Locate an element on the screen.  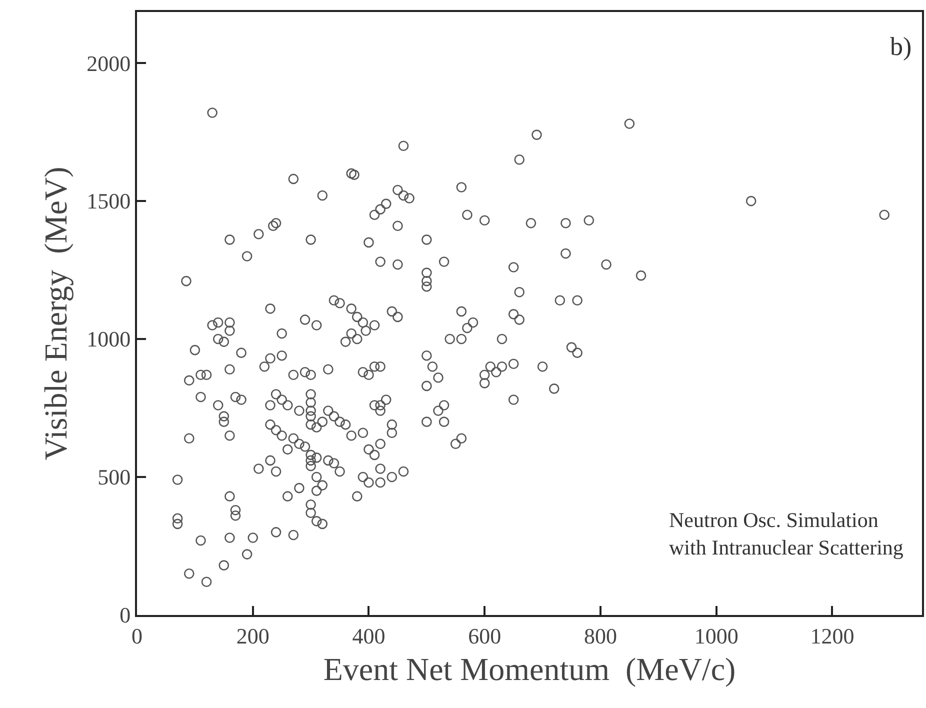
x-axis-title: Event Net Momentum (MeV/c) is located at coordinates (529, 668).